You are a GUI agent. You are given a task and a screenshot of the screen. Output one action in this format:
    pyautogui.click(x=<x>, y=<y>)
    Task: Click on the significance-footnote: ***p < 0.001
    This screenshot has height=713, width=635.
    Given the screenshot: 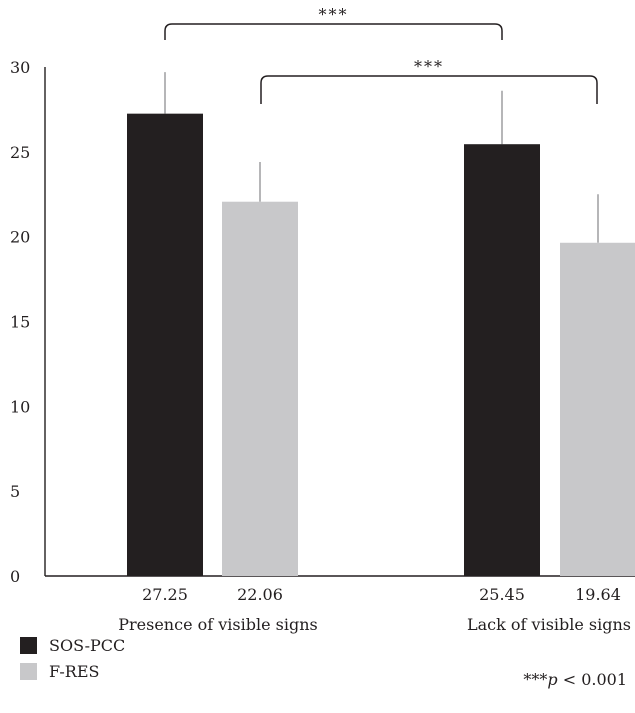 What is the action you would take?
    pyautogui.click(x=575, y=679)
    